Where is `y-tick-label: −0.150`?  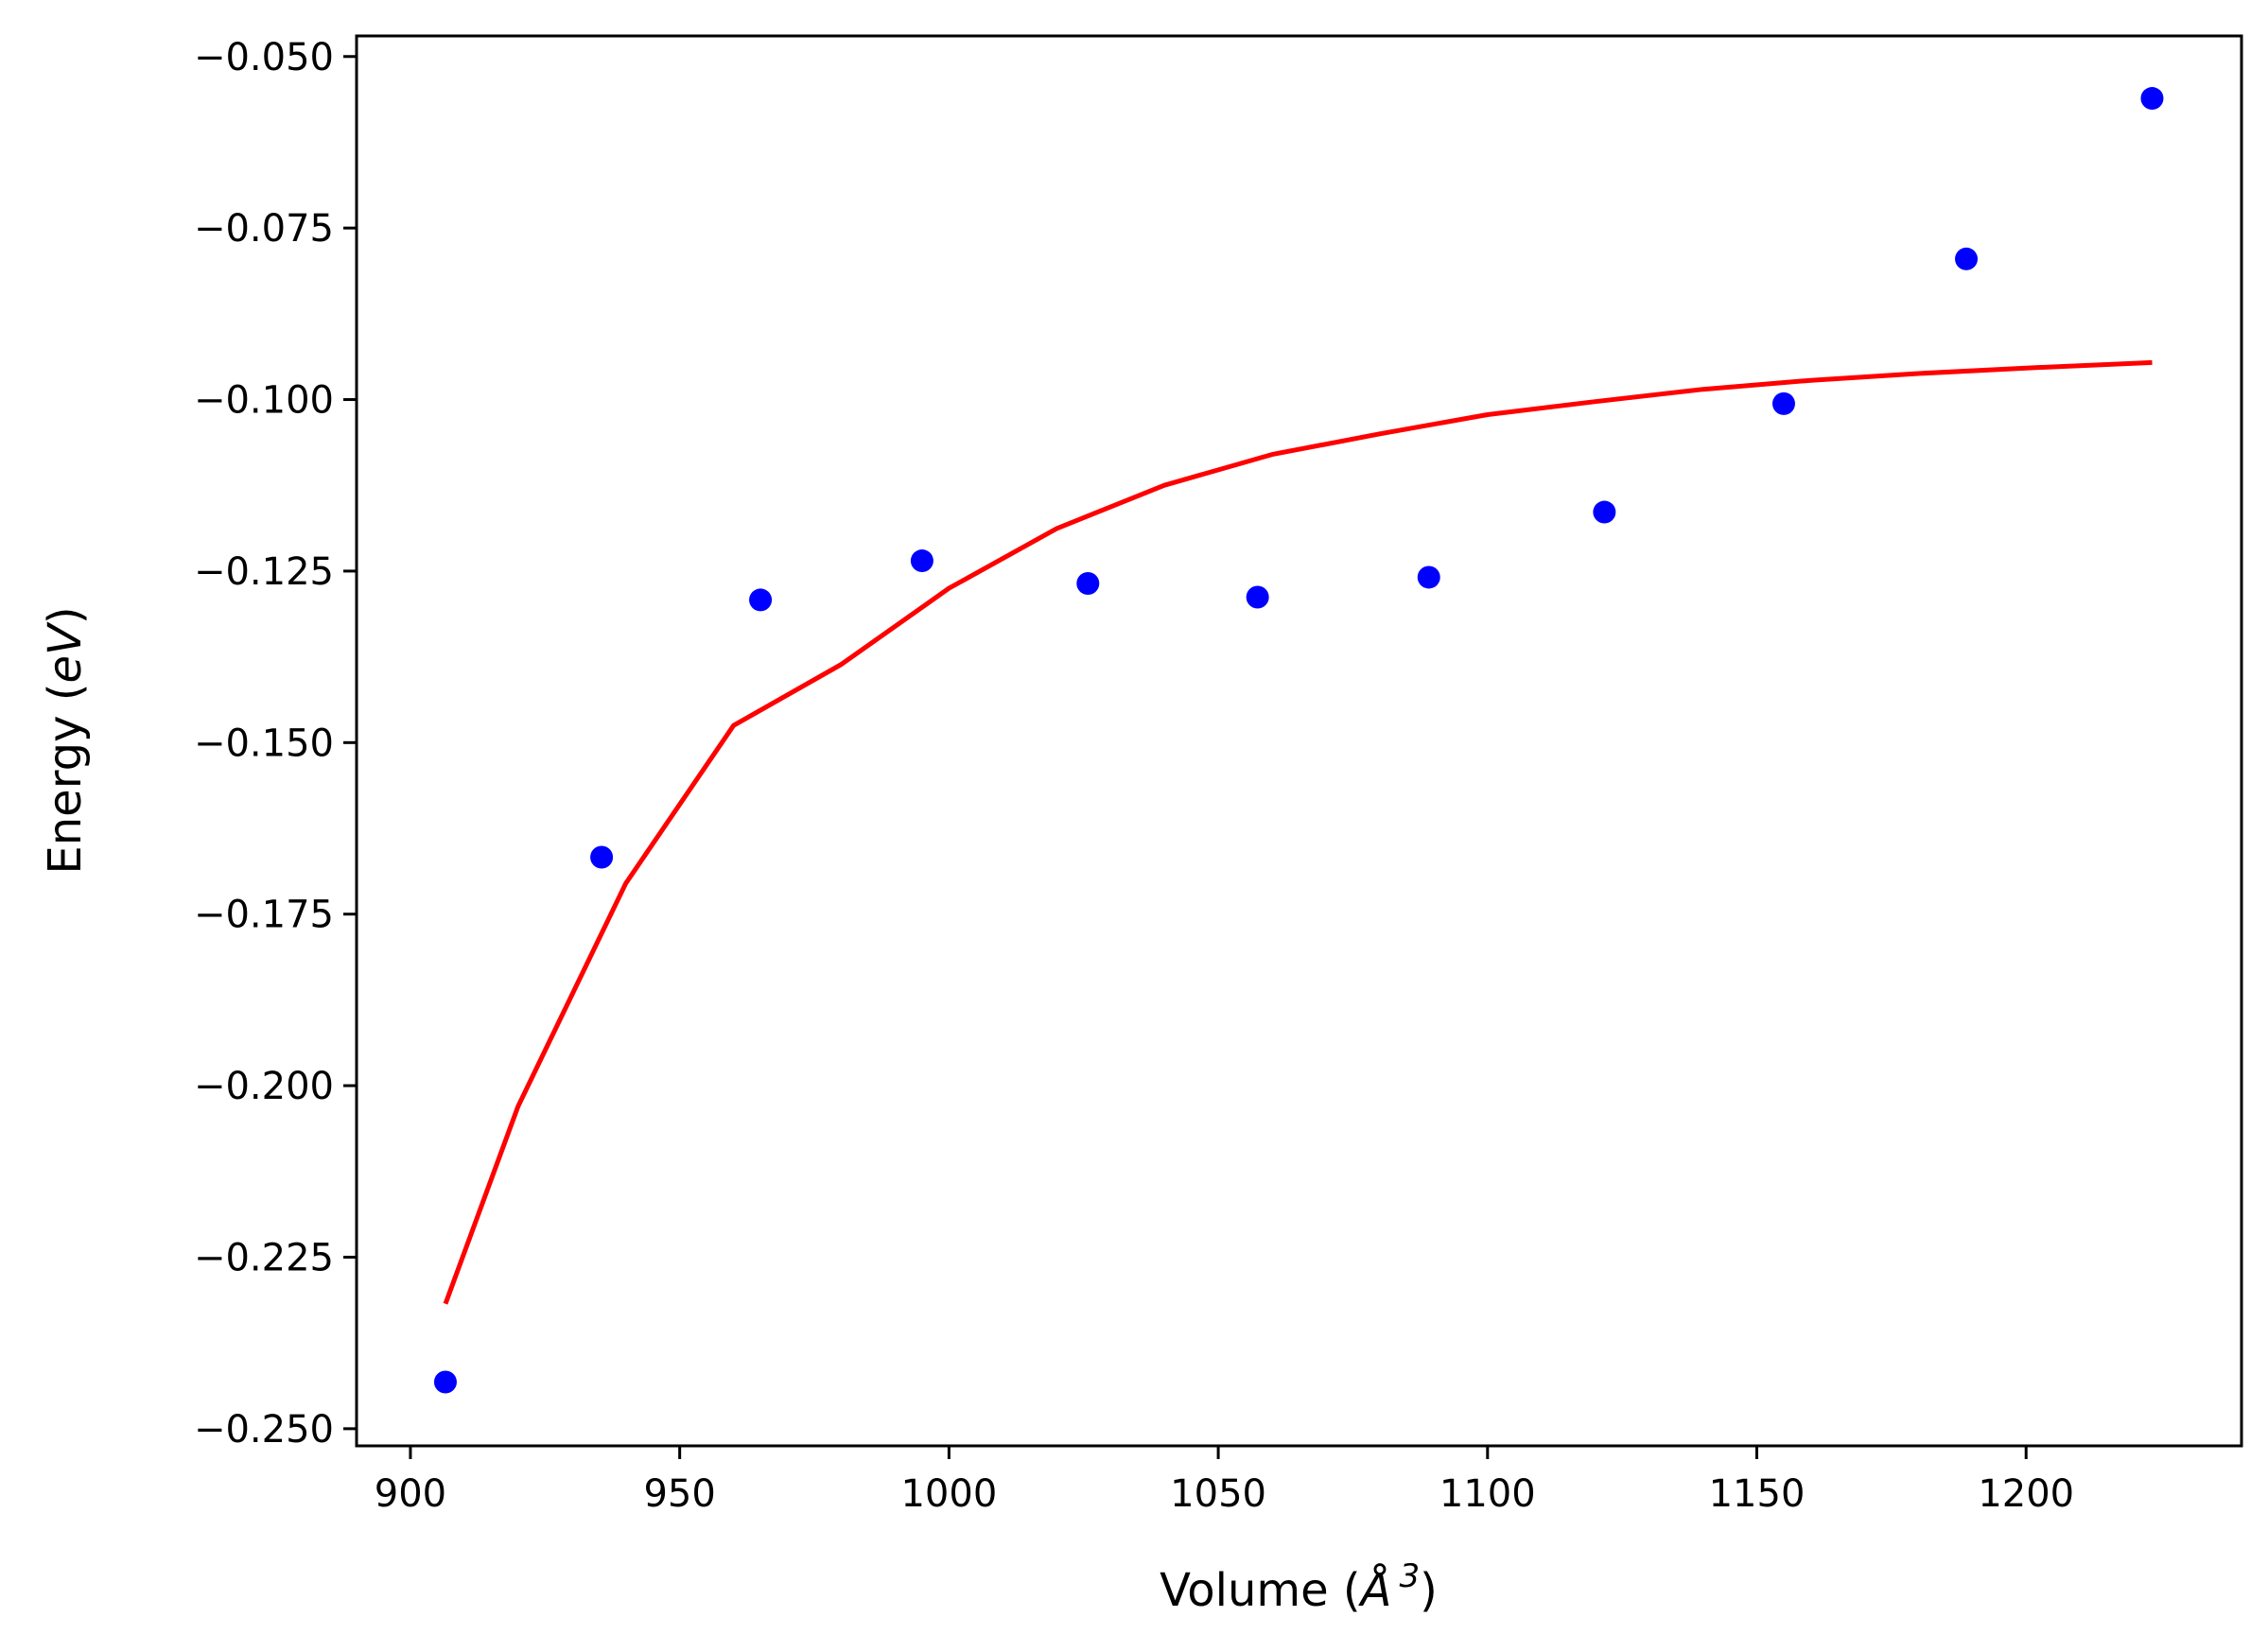 y-tick-label: −0.150 is located at coordinates (264, 744).